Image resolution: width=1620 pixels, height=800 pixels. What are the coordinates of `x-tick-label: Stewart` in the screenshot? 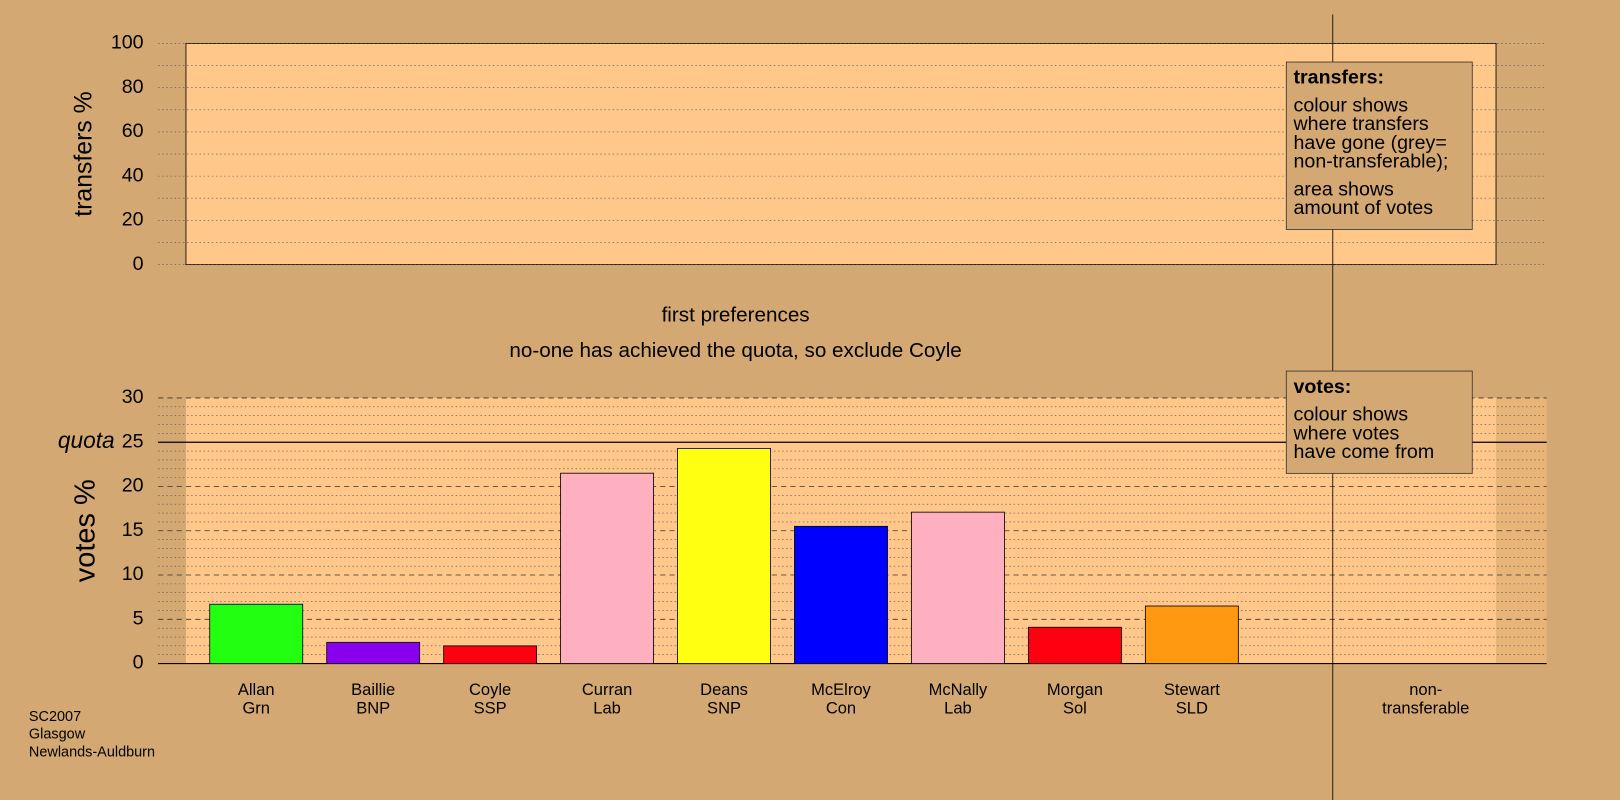 It's located at (1192, 689).